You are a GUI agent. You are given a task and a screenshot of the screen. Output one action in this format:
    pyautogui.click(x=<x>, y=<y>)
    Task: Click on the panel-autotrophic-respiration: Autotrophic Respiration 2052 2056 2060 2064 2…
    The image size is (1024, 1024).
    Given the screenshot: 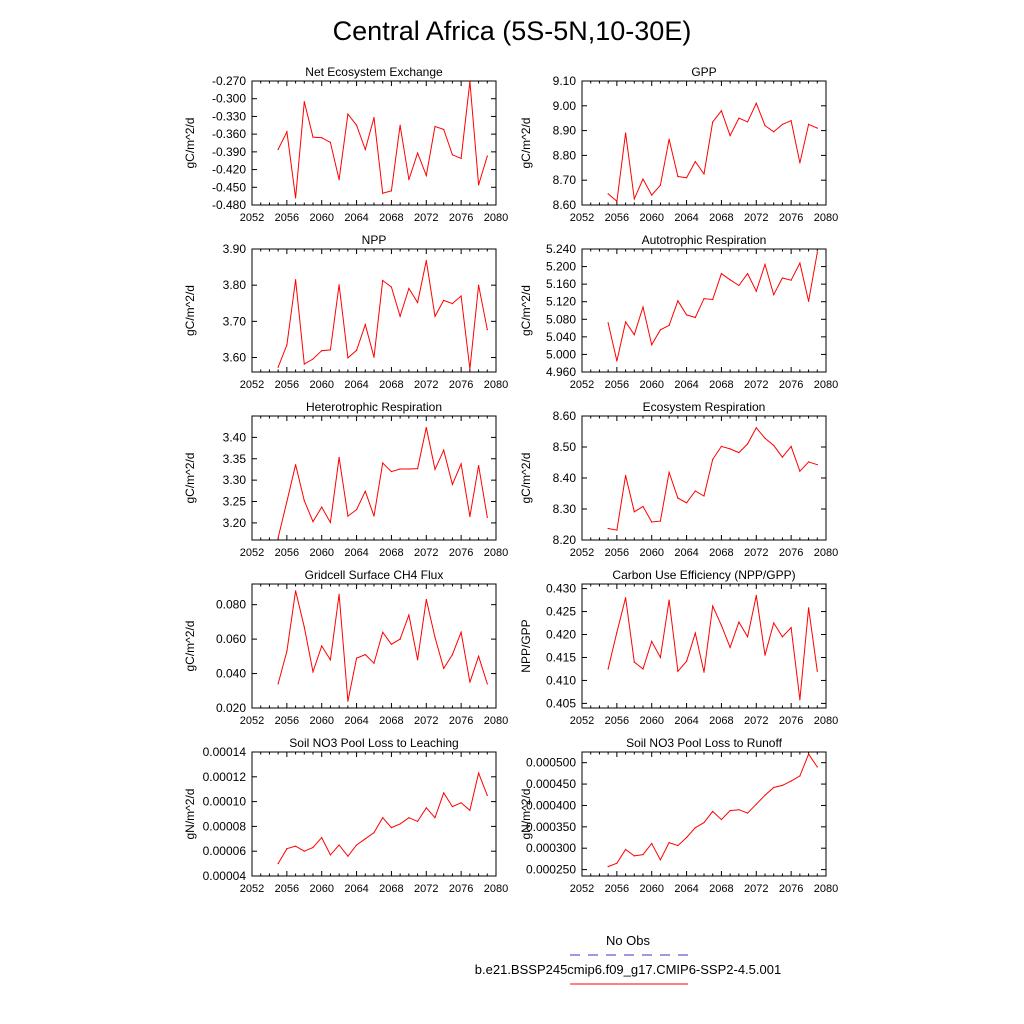 What is the action you would take?
    pyautogui.click(x=678, y=312)
    